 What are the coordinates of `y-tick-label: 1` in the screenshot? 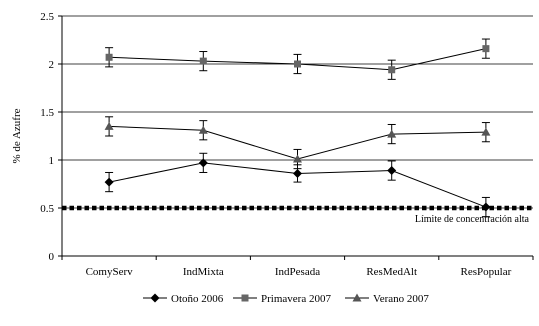 It's located at (52, 161).